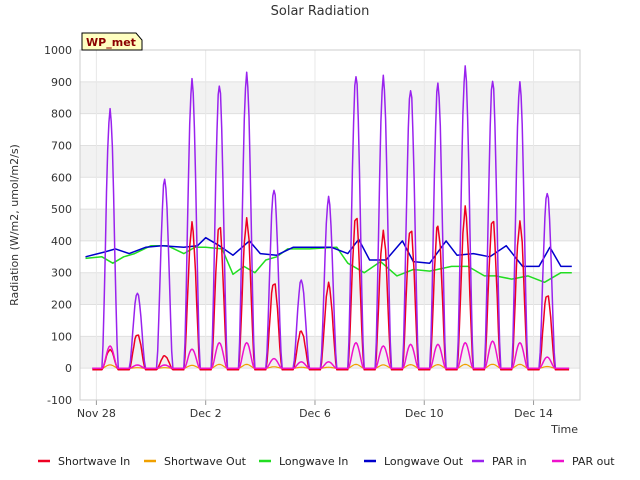  I want to click on x-tick-label: Nov 28, so click(96, 413).